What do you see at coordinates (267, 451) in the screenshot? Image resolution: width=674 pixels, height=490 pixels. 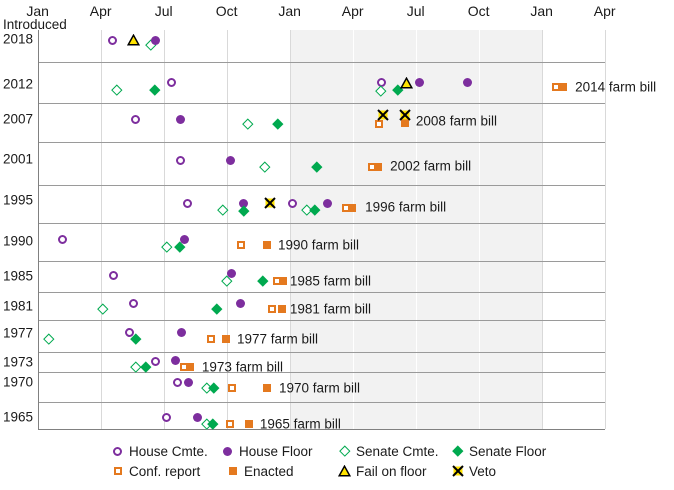 I see `legend-item-house-floor: House Floor` at bounding box center [267, 451].